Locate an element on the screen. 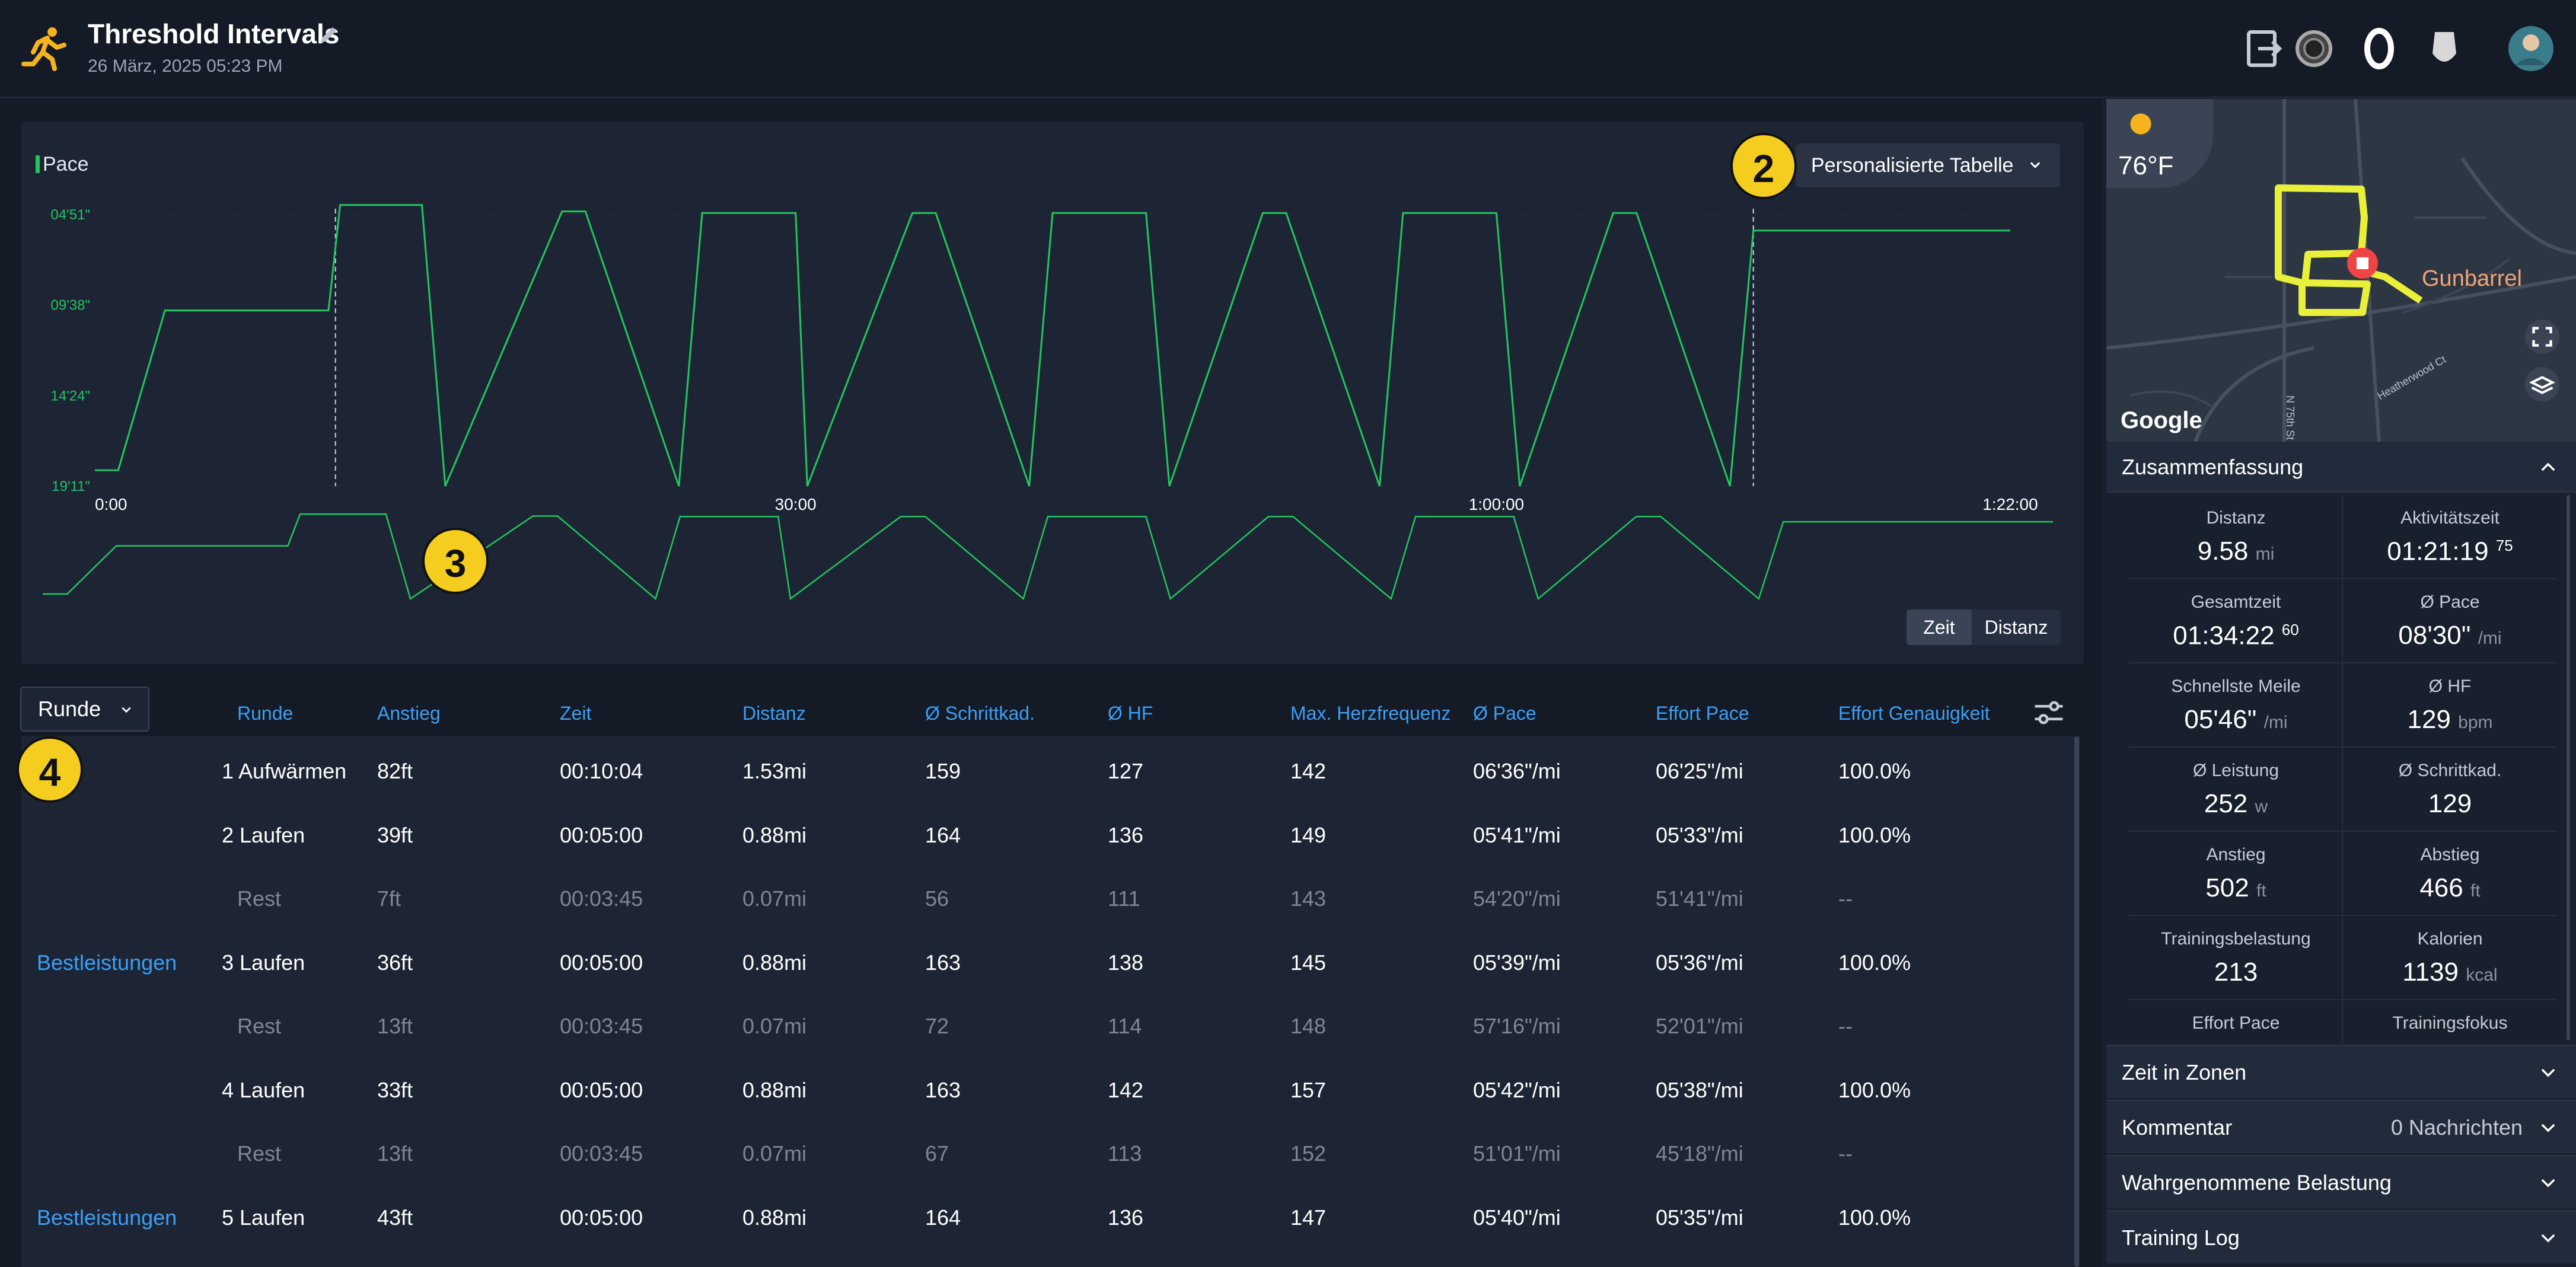  col-header: Distanz is located at coordinates (774, 714).